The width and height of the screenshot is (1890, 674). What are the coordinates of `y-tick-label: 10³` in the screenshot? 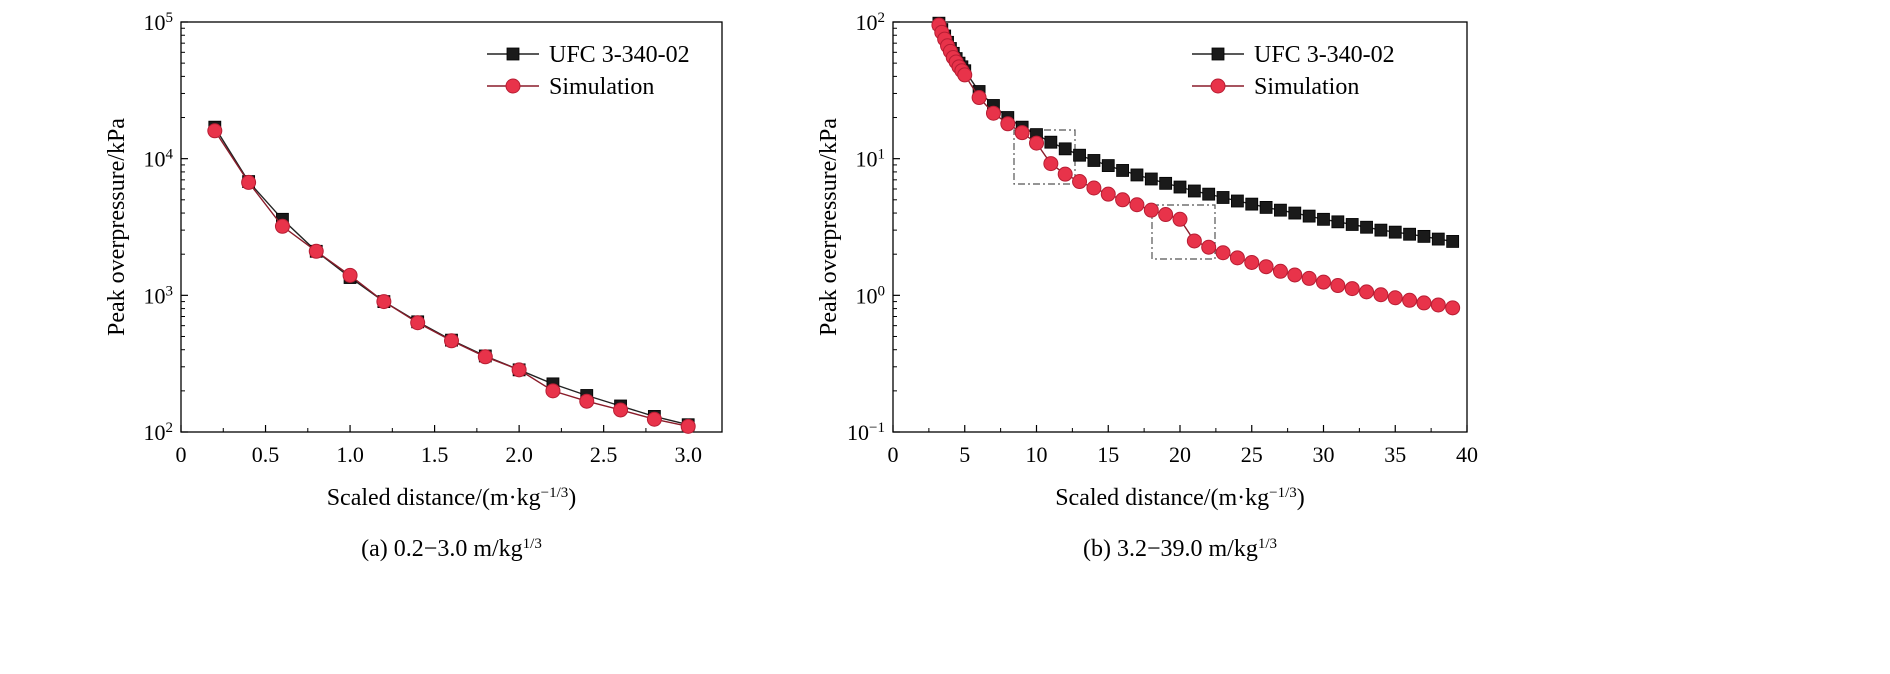 It's located at (159, 295).